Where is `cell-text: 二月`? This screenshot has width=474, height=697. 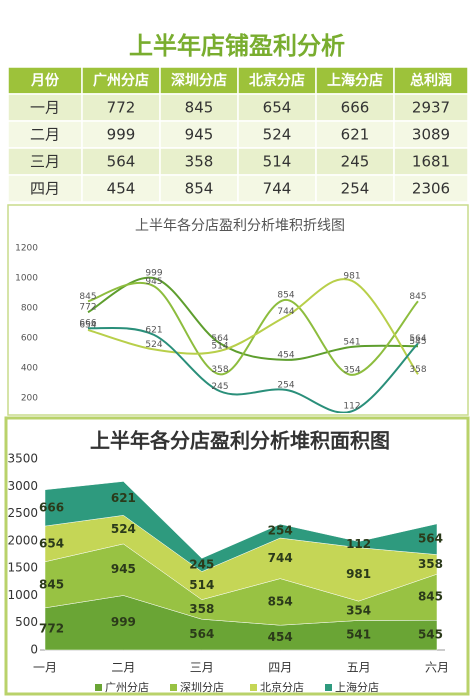 cell-text: 二月 is located at coordinates (45, 135).